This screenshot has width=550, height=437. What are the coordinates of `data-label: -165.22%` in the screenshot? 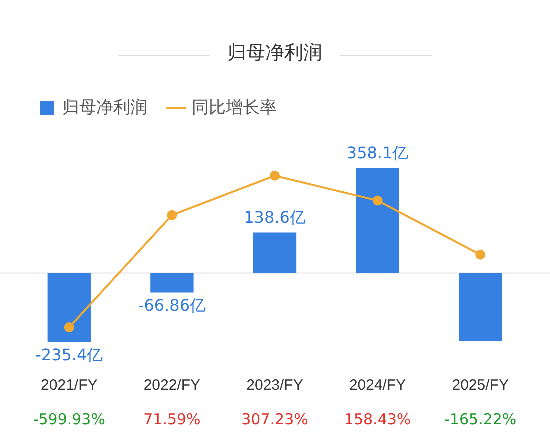 It's located at (480, 419).